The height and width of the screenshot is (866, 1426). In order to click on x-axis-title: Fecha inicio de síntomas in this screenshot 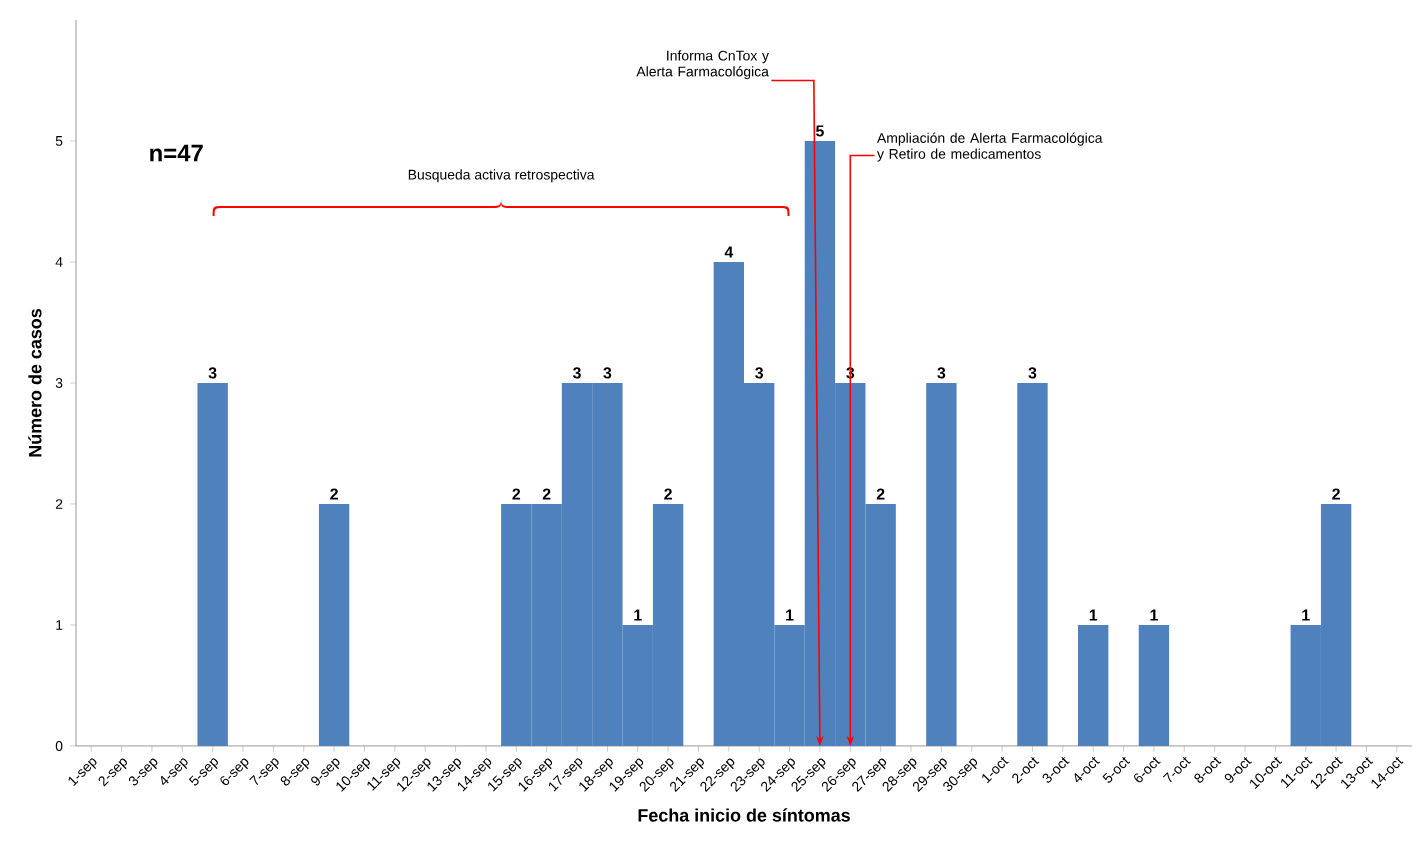, I will do `click(744, 815)`.